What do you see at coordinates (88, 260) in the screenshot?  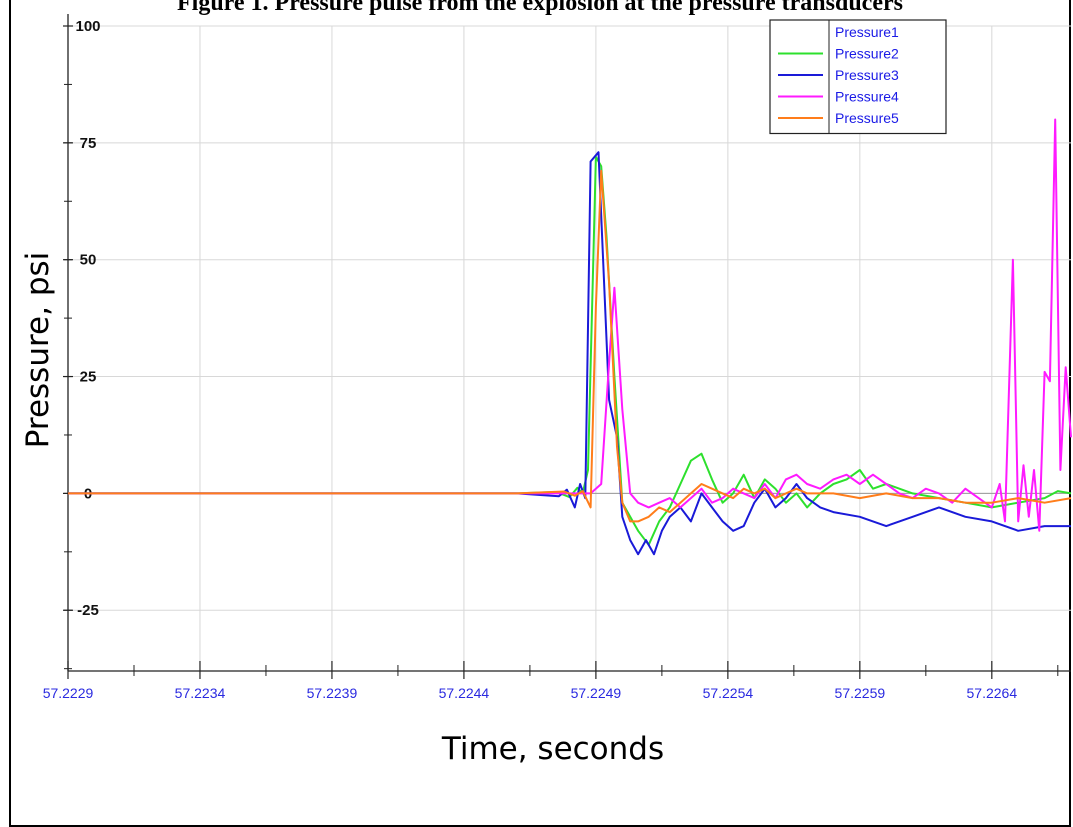 I see `y-tick-label: 50` at bounding box center [88, 260].